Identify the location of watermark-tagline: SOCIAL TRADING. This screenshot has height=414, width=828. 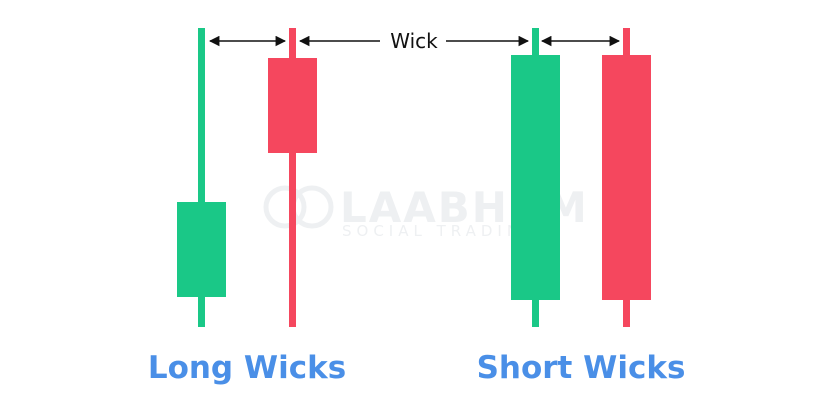
(441, 231).